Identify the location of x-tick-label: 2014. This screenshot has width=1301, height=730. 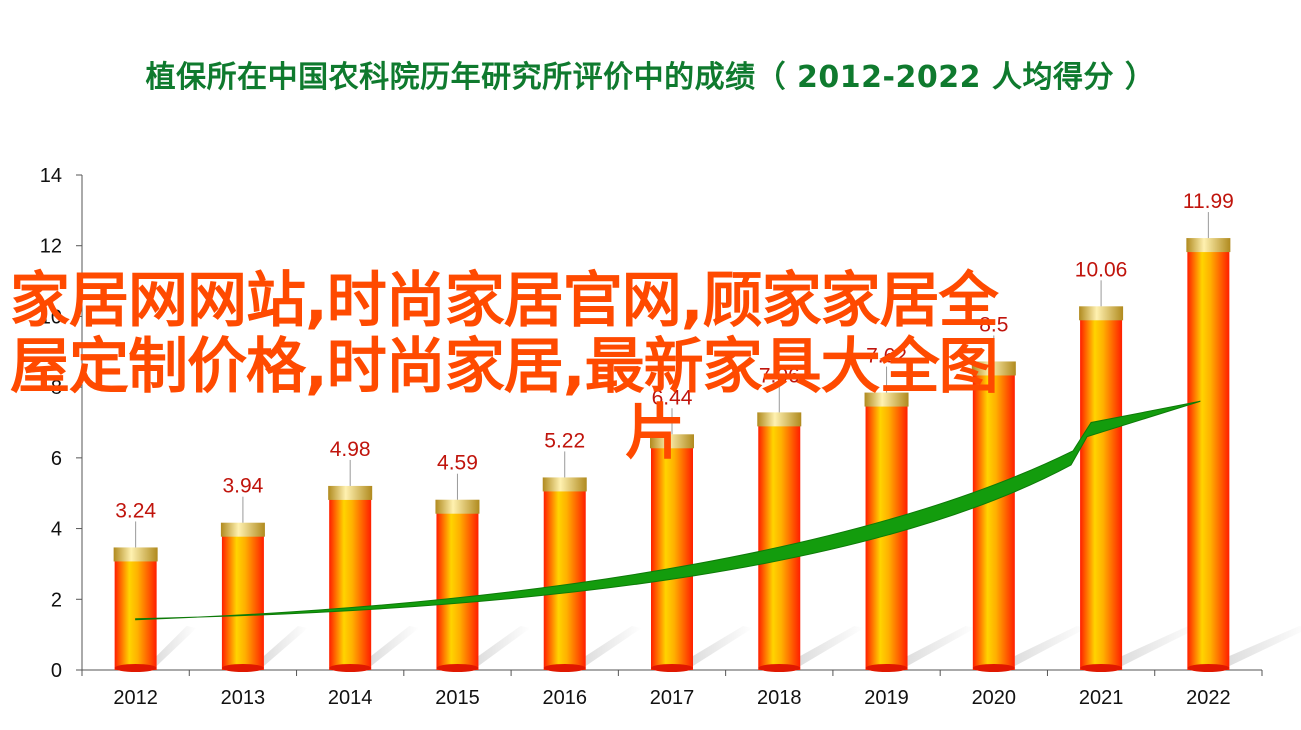
(350, 698).